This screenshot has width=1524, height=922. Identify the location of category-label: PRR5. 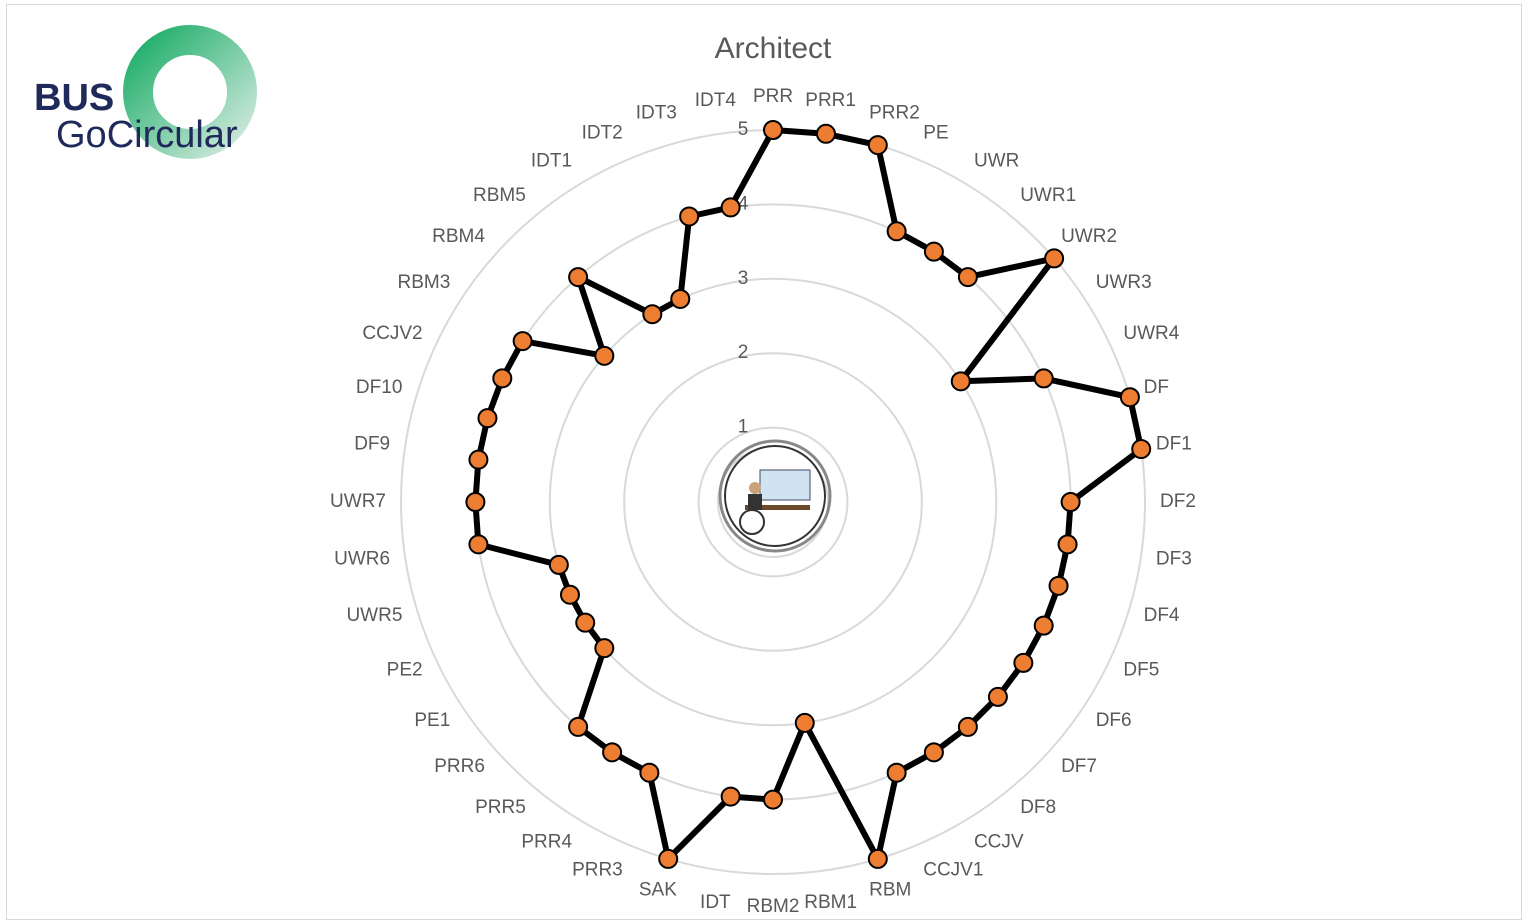
(500, 807).